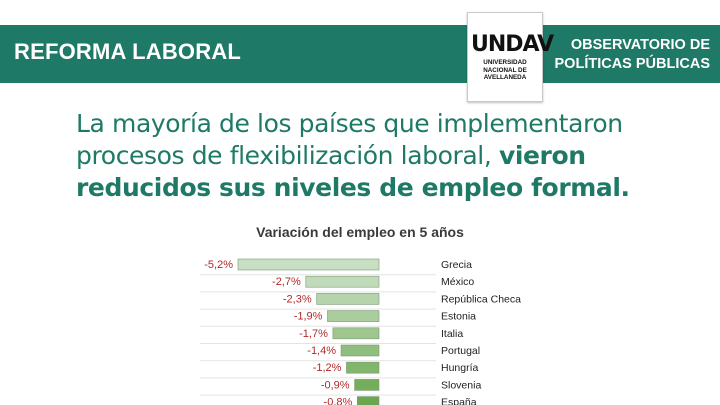 This screenshot has width=720, height=405. Describe the element at coordinates (481, 299) in the screenshot. I see `category-label: República Checa` at that location.